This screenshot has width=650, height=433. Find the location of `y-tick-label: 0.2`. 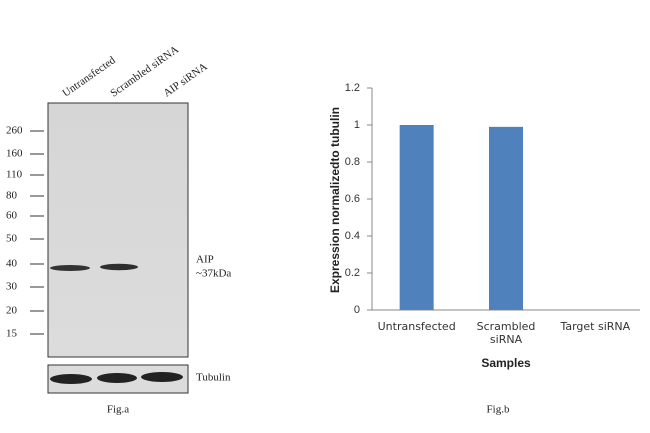

y-tick-label: 0.2 is located at coordinates (352, 273).